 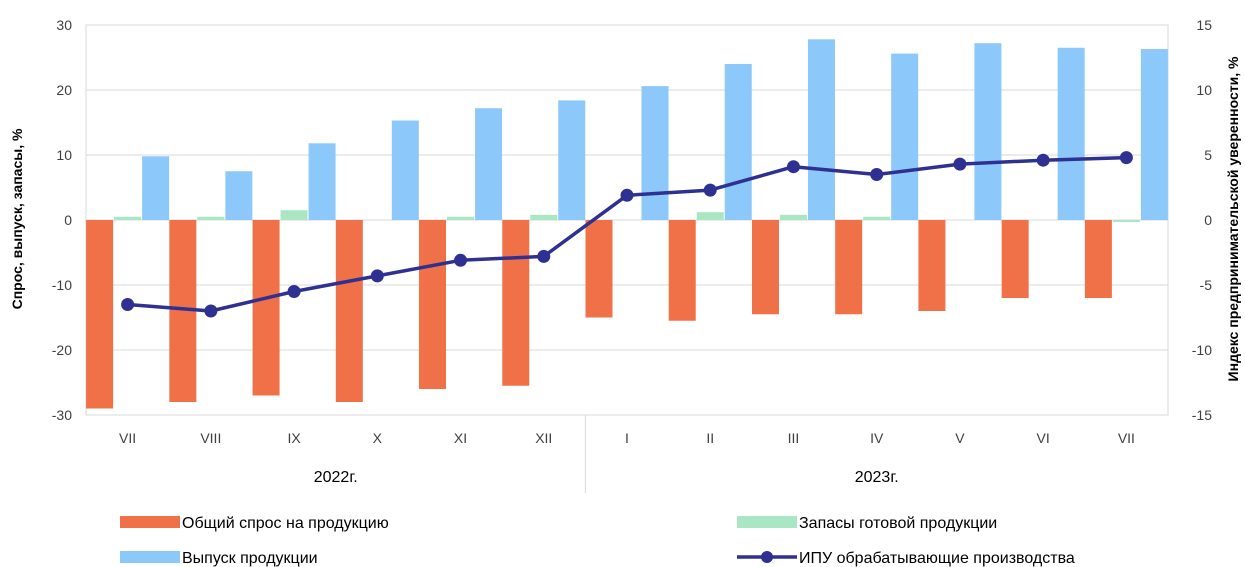 What do you see at coordinates (294, 438) in the screenshot?
I see `x-tick-label: IX` at bounding box center [294, 438].